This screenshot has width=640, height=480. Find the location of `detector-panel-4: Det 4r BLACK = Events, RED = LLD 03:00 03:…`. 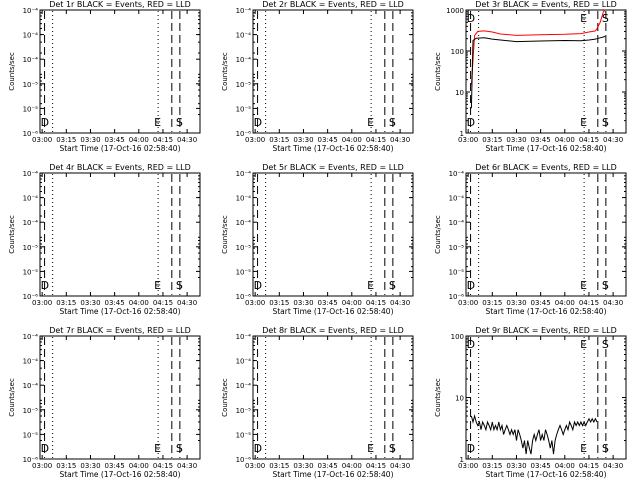

detector-panel-4: Det 4r BLACK = Events, RED = LLD 03:00 03:… is located at coordinates (104, 239).